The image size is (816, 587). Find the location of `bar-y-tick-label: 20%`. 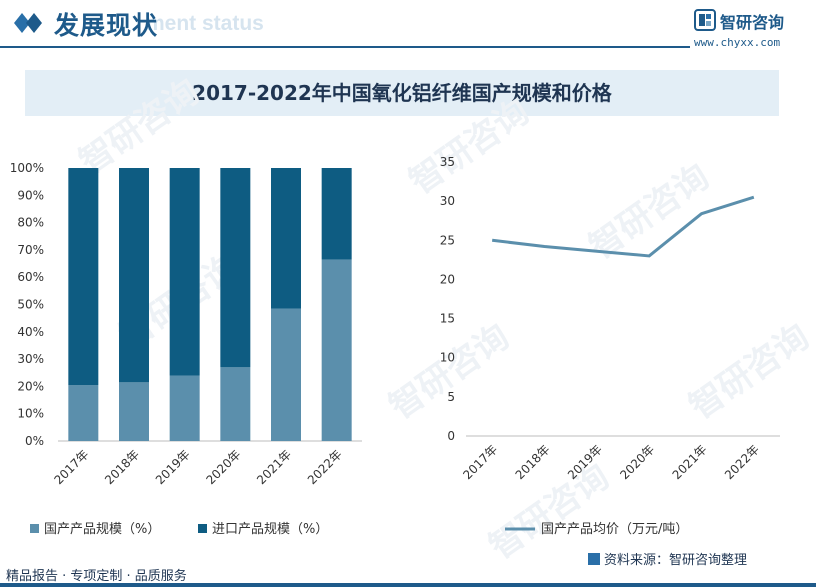

bar-y-tick-label: 20% is located at coordinates (30, 386).